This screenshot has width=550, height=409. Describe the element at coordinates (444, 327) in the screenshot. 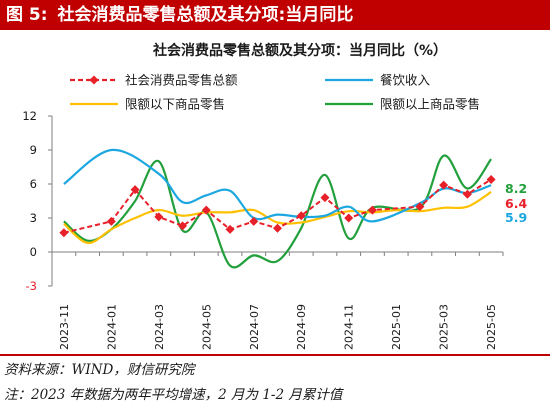

I see `x-tick-label: 2025-03` at that location.